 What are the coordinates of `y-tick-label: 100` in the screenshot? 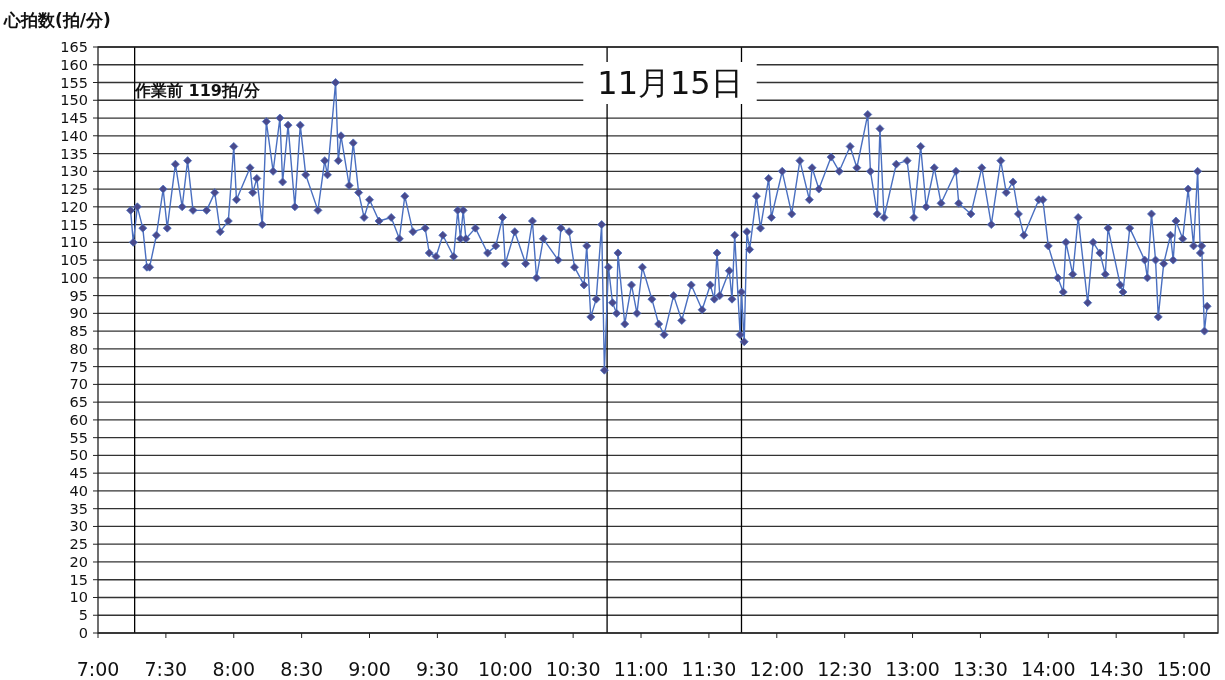 It's located at (74, 277).